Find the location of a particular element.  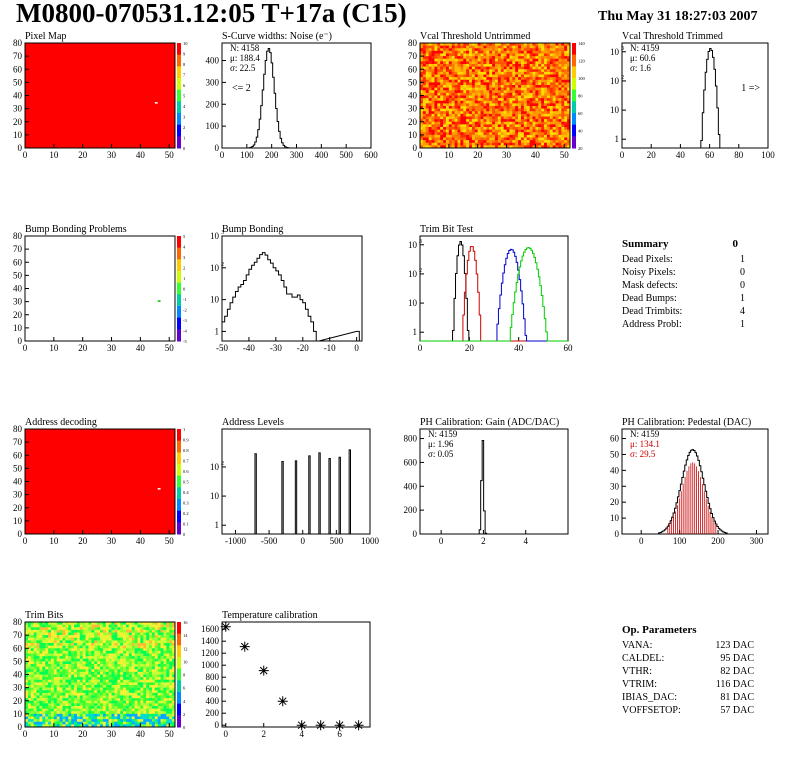

summary-value: 0 is located at coordinates (736, 244).